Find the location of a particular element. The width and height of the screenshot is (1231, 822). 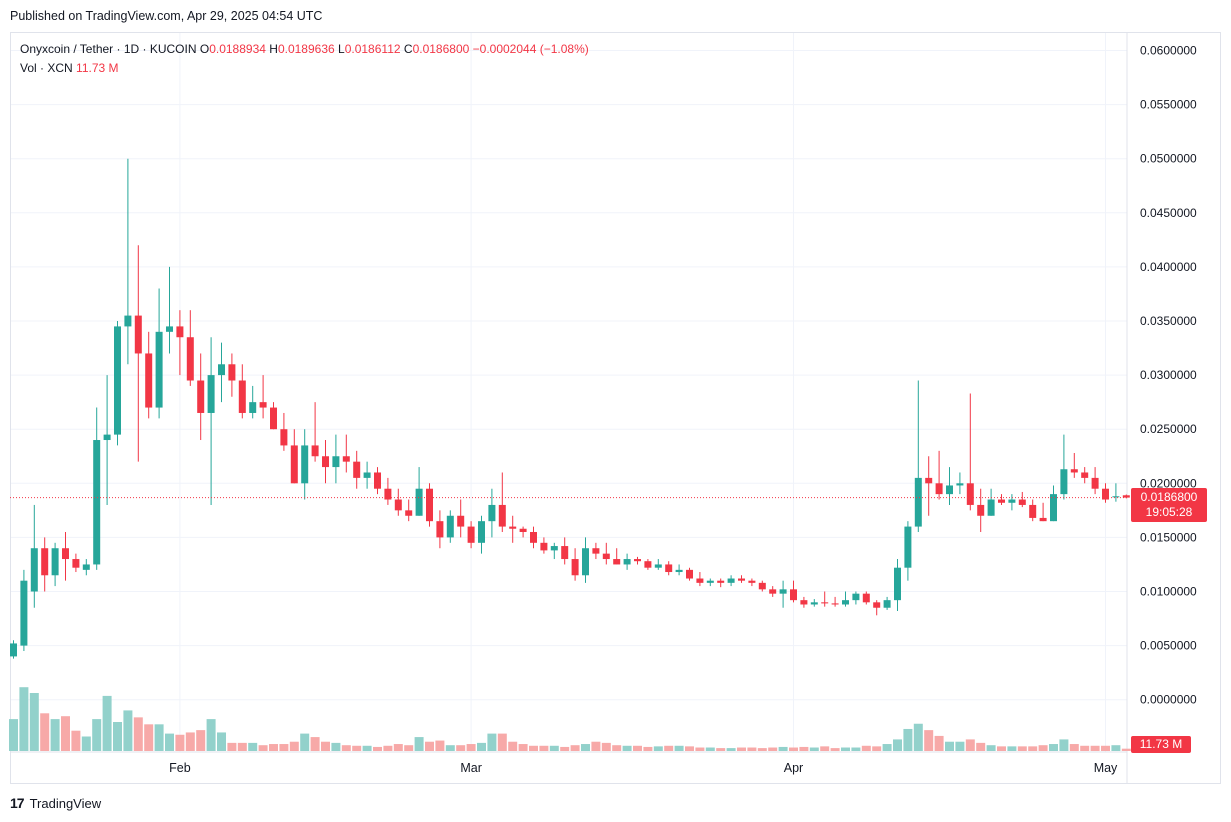

change-value: −0.0002044 (−1.08%) is located at coordinates (530, 49).